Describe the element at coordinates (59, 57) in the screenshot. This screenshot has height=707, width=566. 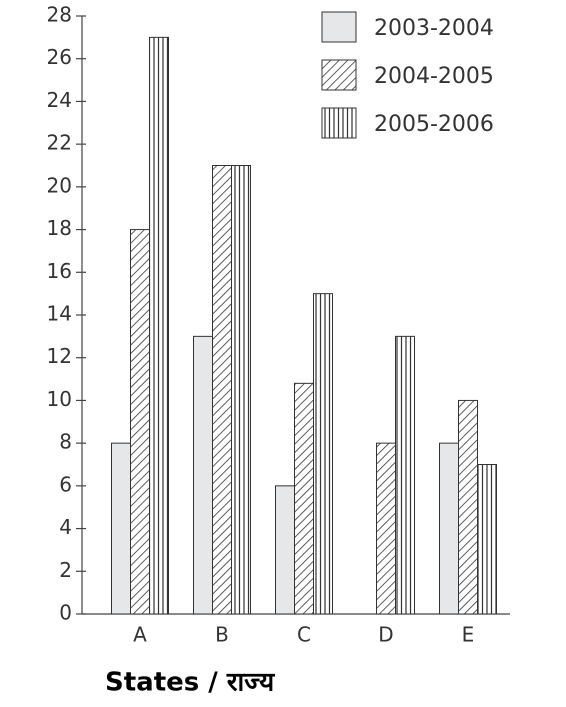
I see `y-tick-label: 26` at that location.